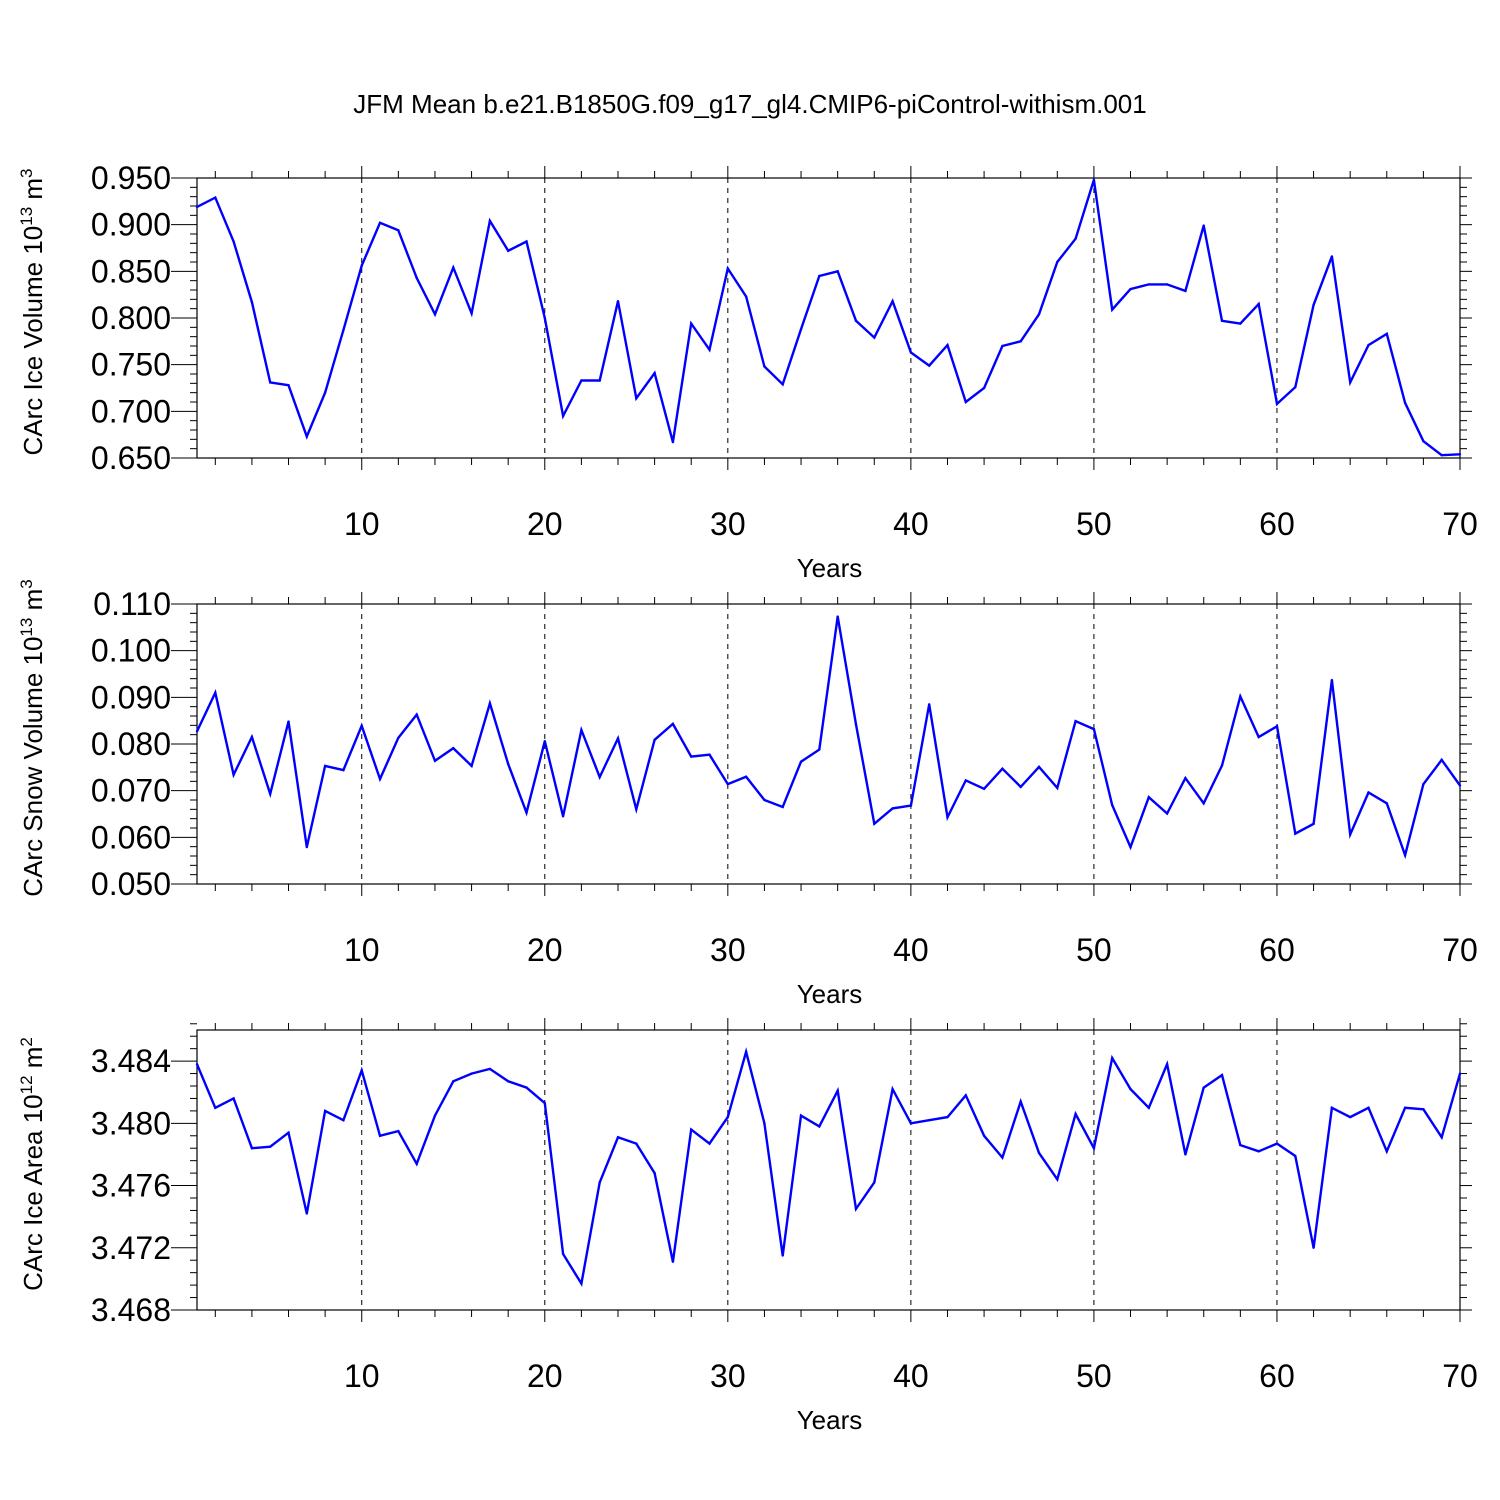 Image resolution: width=1500 pixels, height=1500 pixels. Describe the element at coordinates (1460, 950) in the screenshot. I see `x-tick-label: 70` at that location.